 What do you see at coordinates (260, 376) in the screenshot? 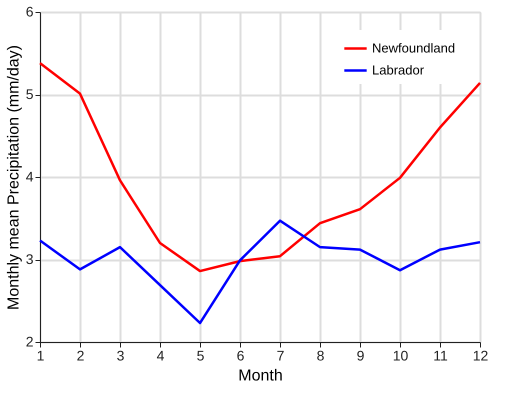
I see `x-axis-title: Month` at bounding box center [260, 376].